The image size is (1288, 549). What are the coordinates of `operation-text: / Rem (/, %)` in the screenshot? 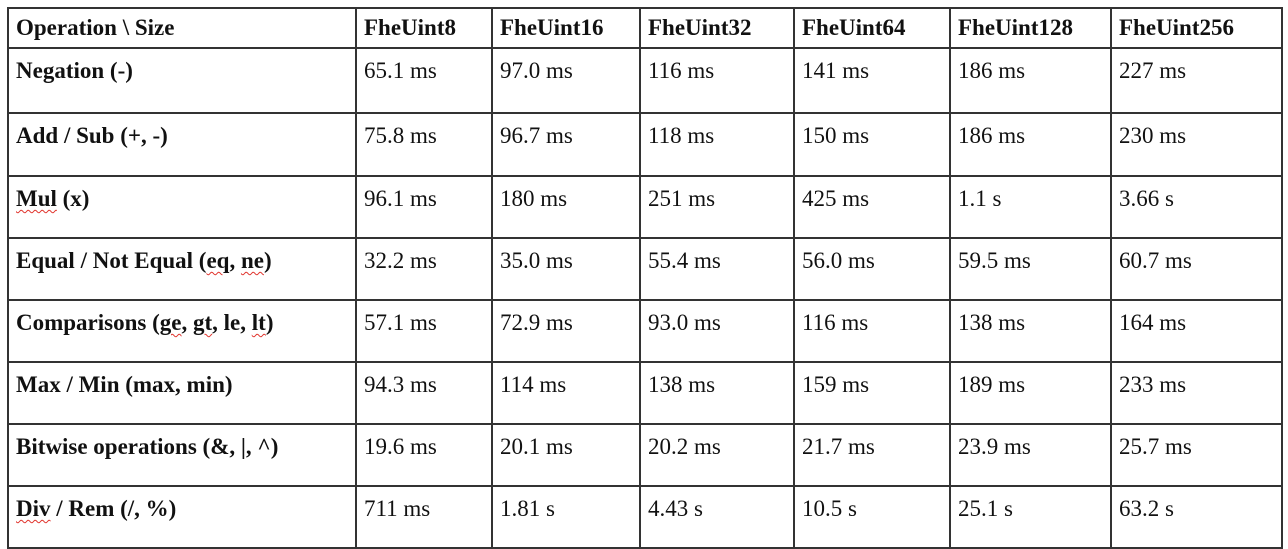 It's located at (113, 508).